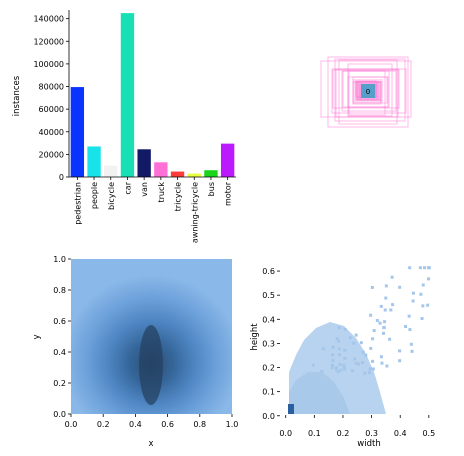  What do you see at coordinates (161, 192) in the screenshot?
I see `bar-x-tick-label: truck` at bounding box center [161, 192].